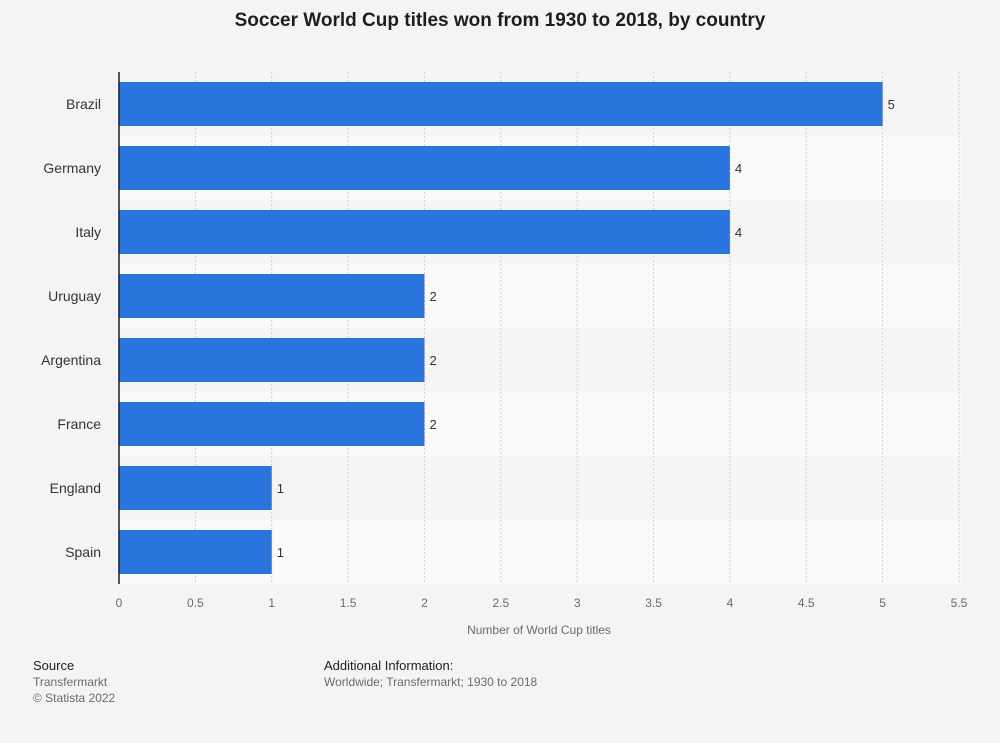  What do you see at coordinates (72, 168) in the screenshot?
I see `category-label: Germany` at bounding box center [72, 168].